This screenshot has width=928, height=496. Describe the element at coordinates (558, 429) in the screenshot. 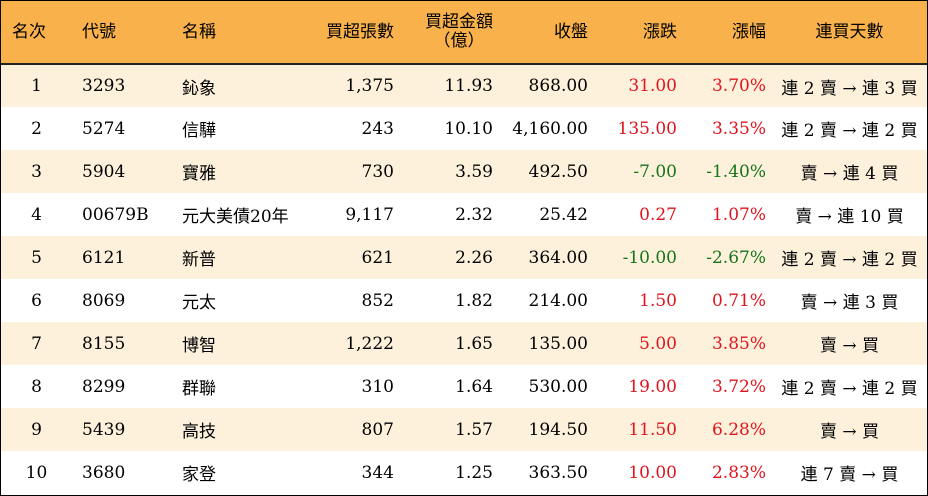

I see `close-price-cell: 194.50` at that location.